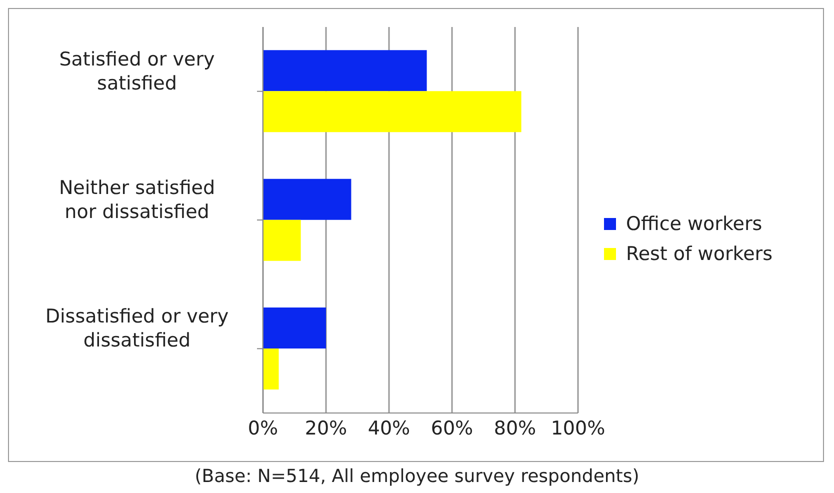 This screenshot has width=834, height=493. Describe the element at coordinates (515, 428) in the screenshot. I see `x-tick-label: 80%` at that location.